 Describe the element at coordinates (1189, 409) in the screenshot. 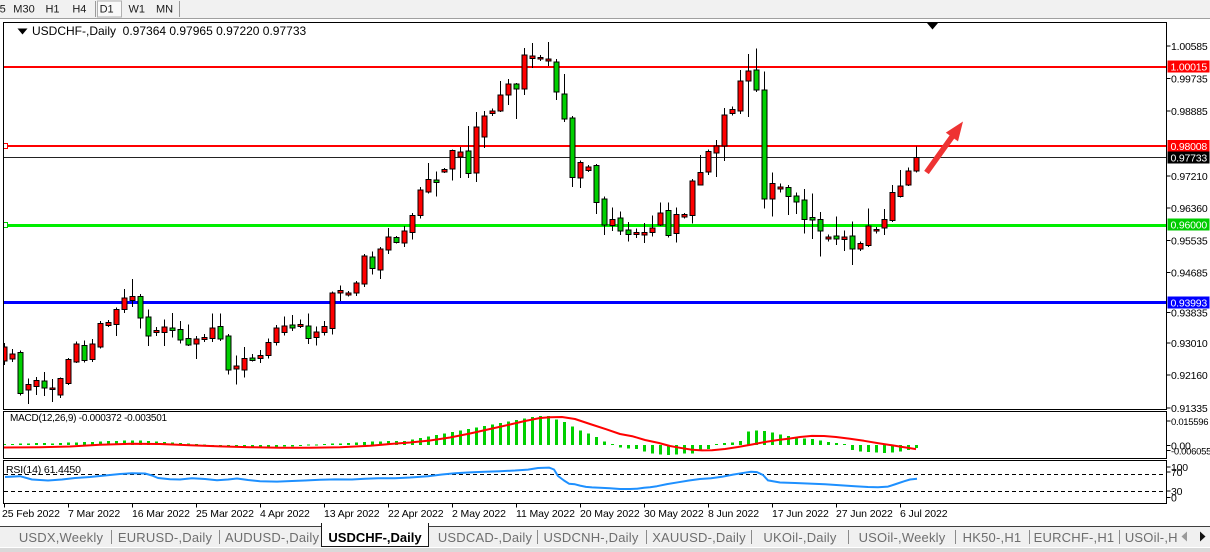

I see `svg-text: 0.91335` at that location.